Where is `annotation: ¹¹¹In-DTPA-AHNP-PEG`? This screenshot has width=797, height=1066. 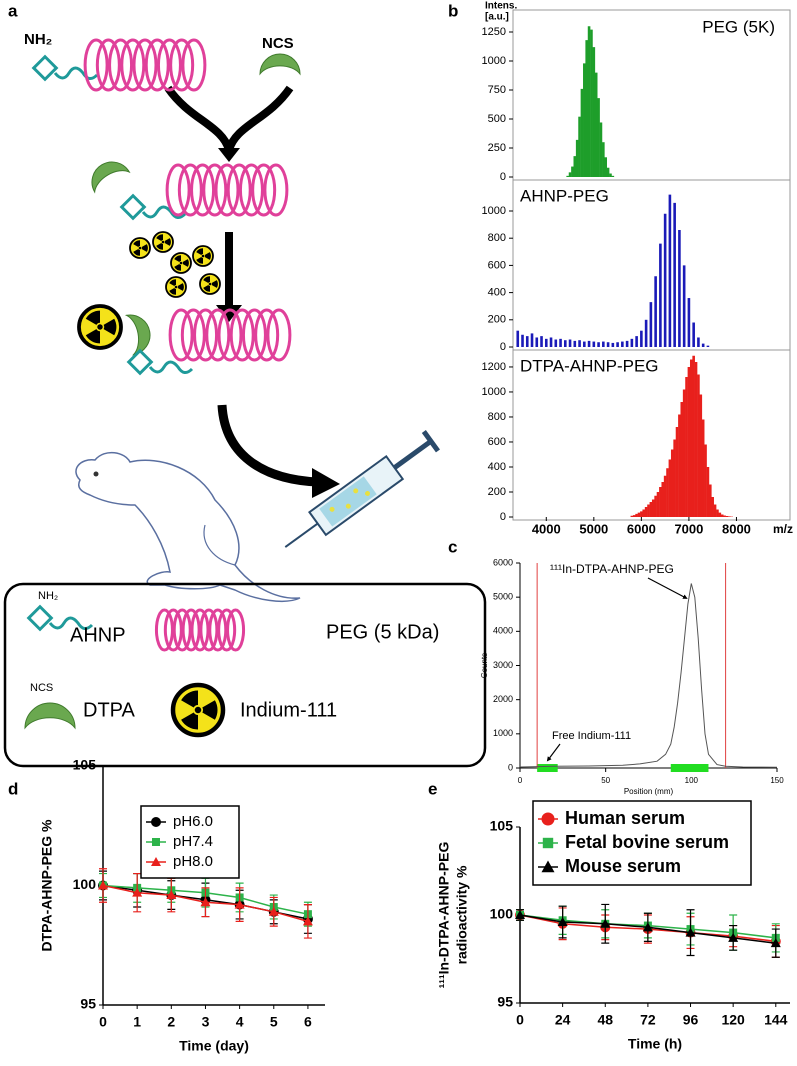
annotation: ¹¹¹In-DTPA-AHNP-PEG is located at coordinates (612, 569).